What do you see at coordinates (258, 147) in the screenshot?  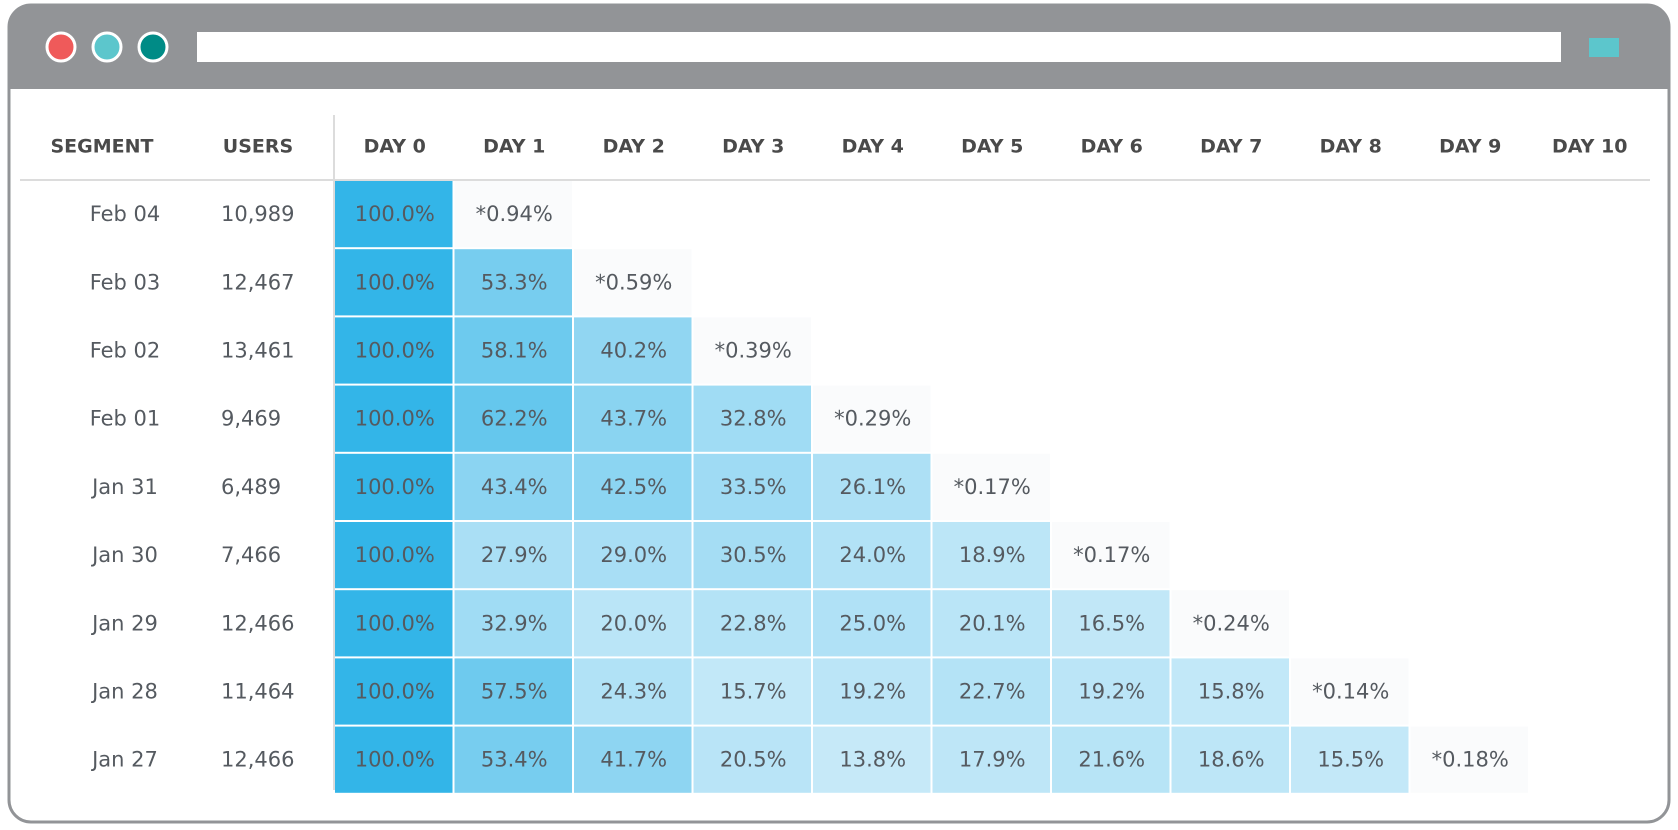 I see `column-header: USERS` at bounding box center [258, 147].